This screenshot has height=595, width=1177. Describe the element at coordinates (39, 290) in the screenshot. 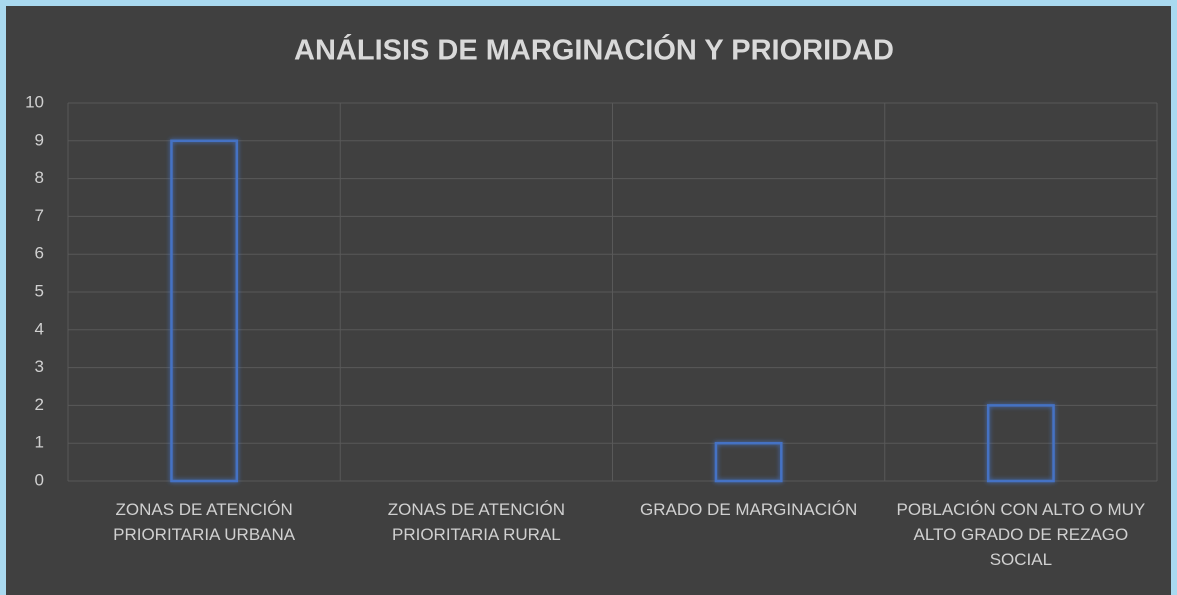

I see `y-tick-label: 5` at that location.